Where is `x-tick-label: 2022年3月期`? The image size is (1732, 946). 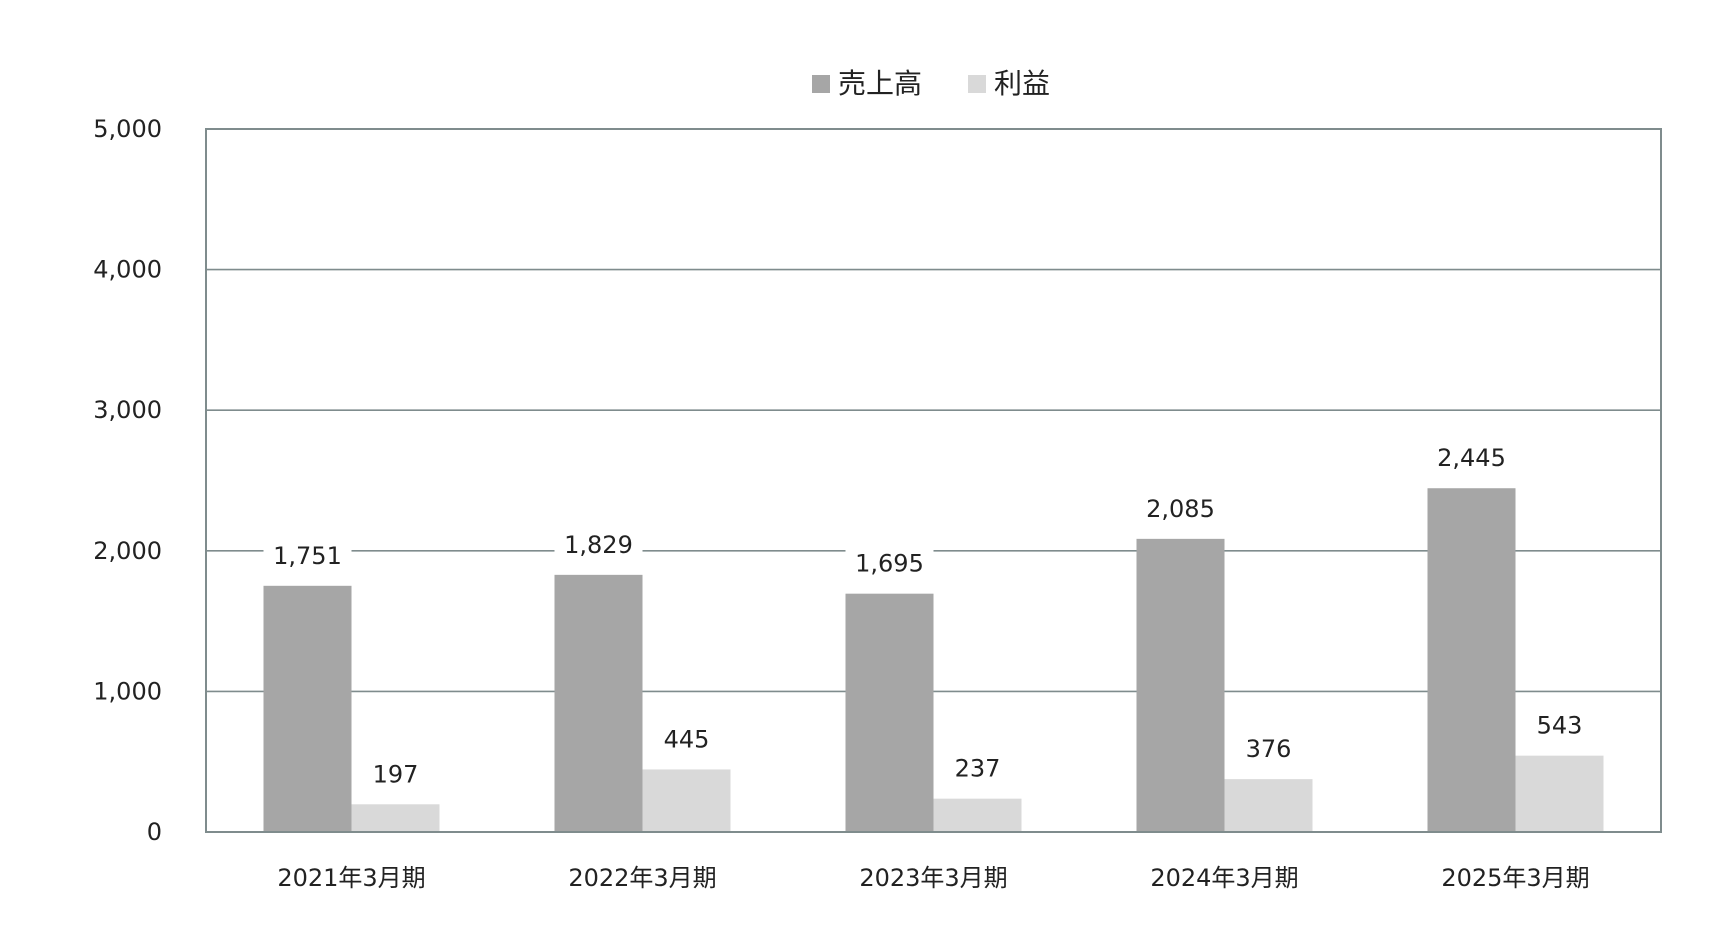 x-tick-label: 2022年3月期 is located at coordinates (642, 878).